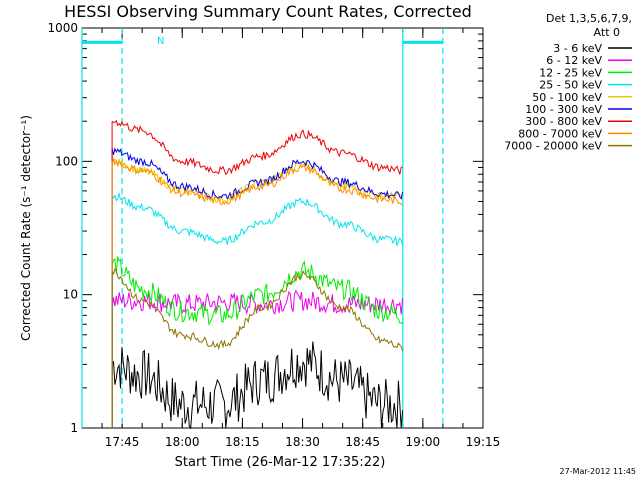 This screenshot has height=480, width=640. I want to click on x-tick-label: 18:30, so click(302, 442).